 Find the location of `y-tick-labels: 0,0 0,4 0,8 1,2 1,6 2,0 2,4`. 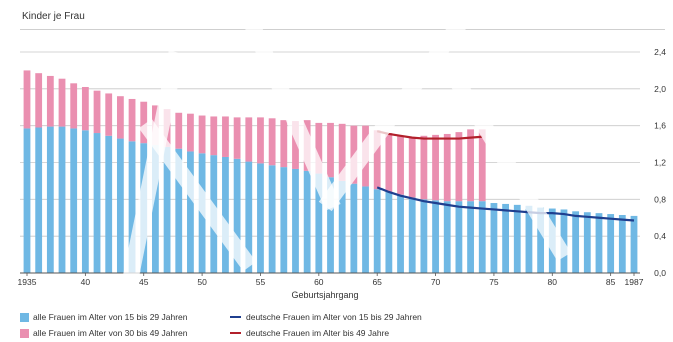

y-tick-labels: 0,0 0,4 0,8 1,2 1,6 2,0 2,4 is located at coordinates (660, 162).